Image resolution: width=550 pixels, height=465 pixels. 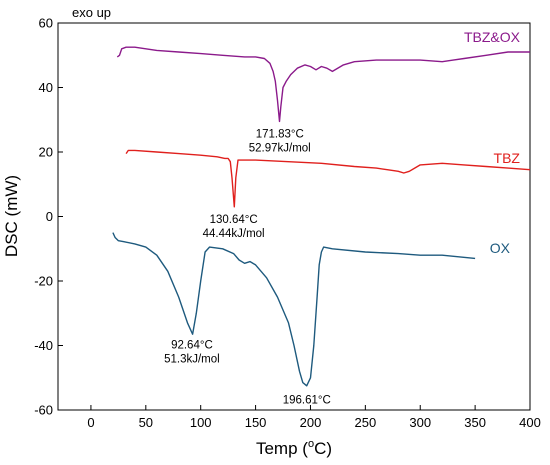 I want to click on x-tick-label: 400, so click(x=530, y=422).